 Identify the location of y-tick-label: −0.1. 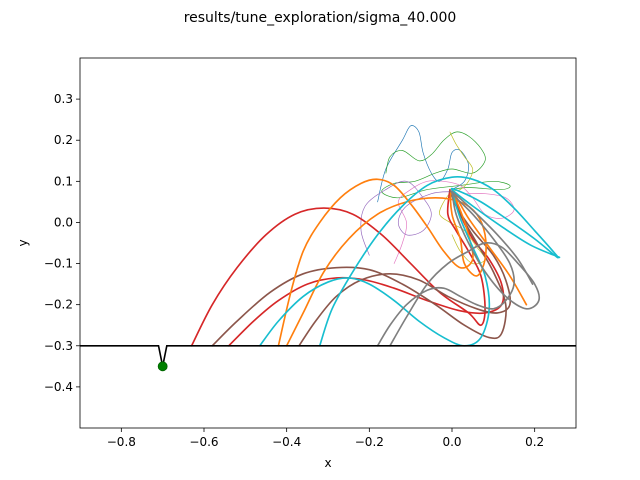
(58, 264).